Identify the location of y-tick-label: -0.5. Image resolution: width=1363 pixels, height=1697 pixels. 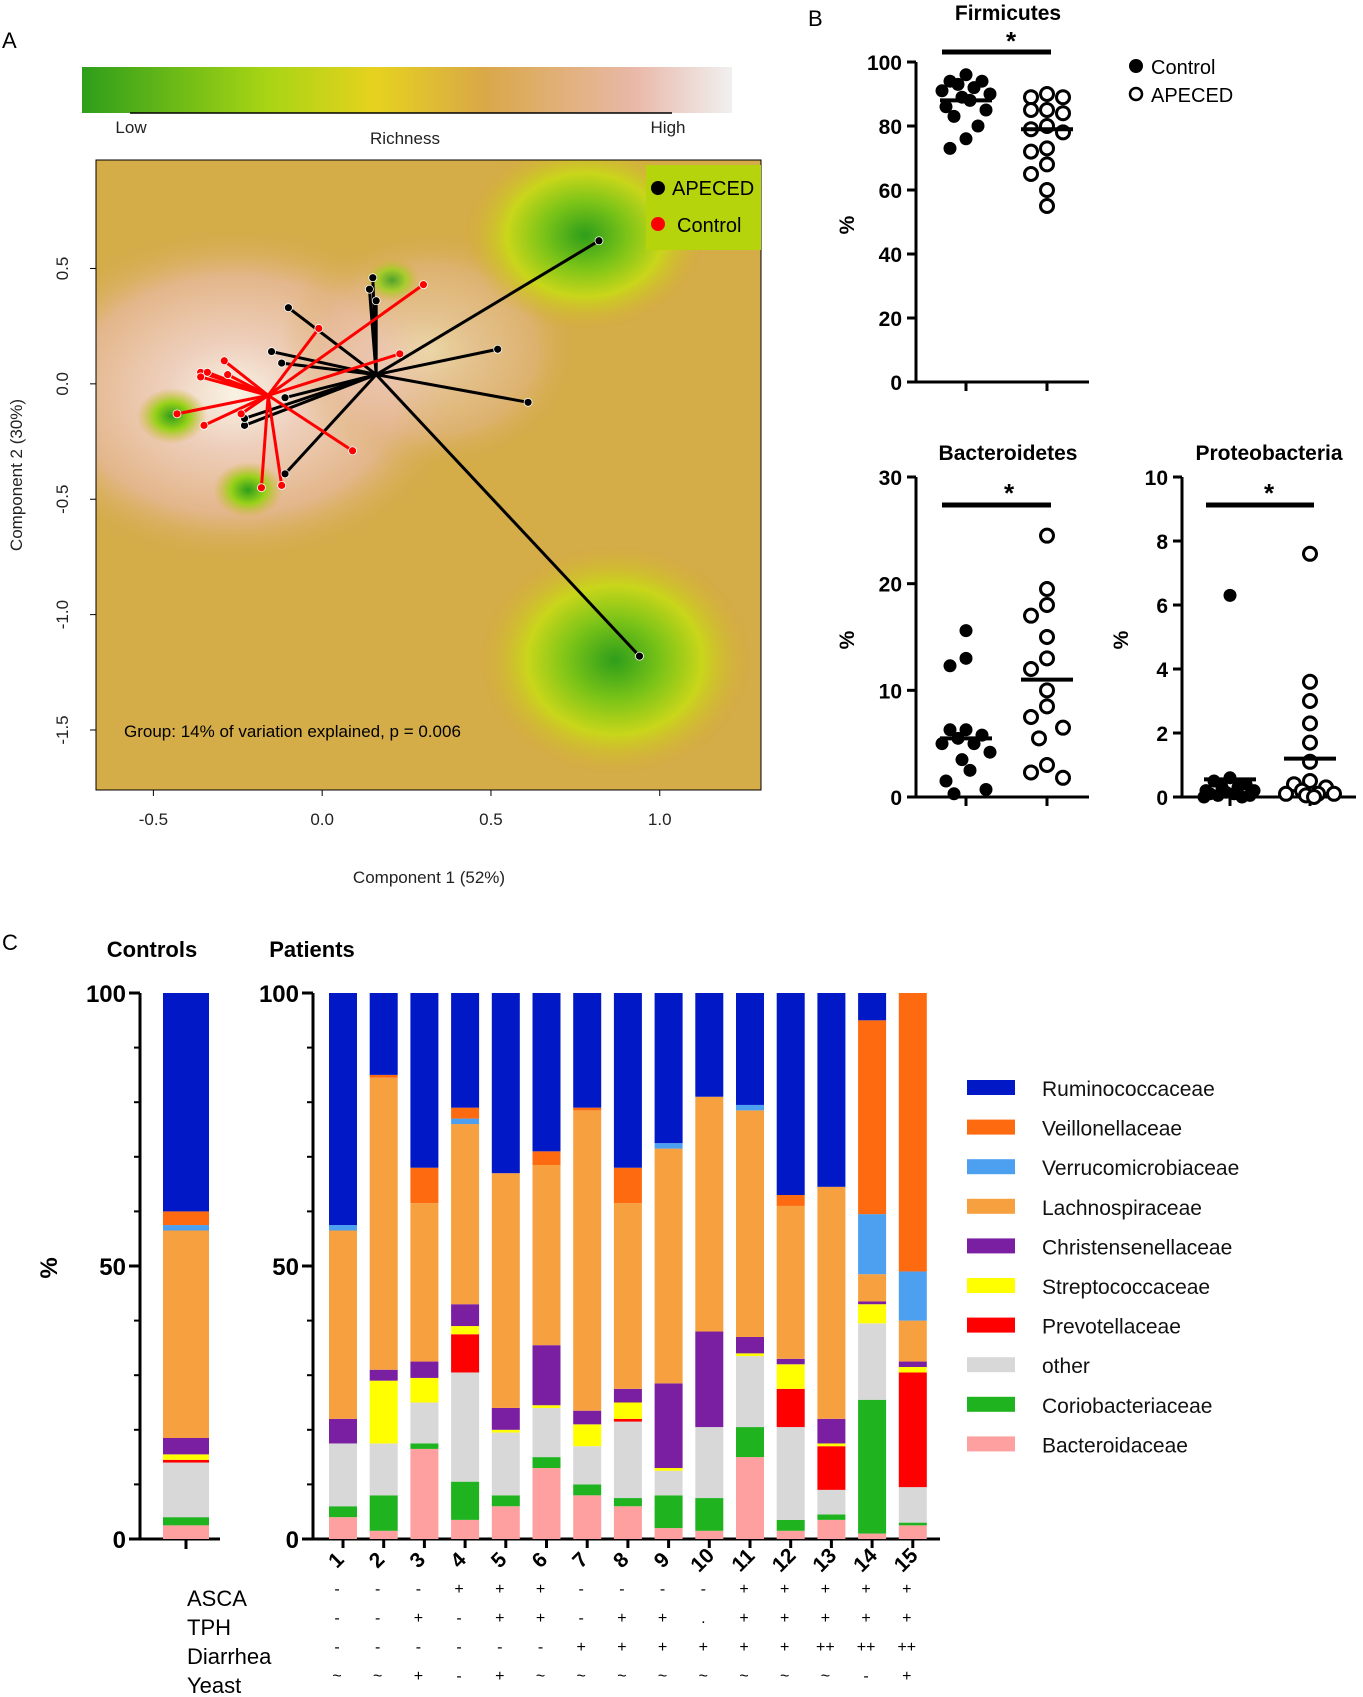
(62, 499).